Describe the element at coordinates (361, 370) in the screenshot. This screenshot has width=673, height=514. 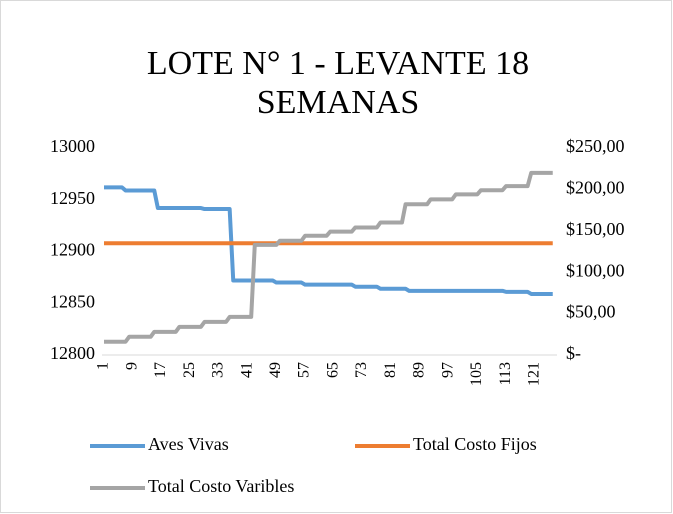
I see `x-tick-label: 73` at that location.